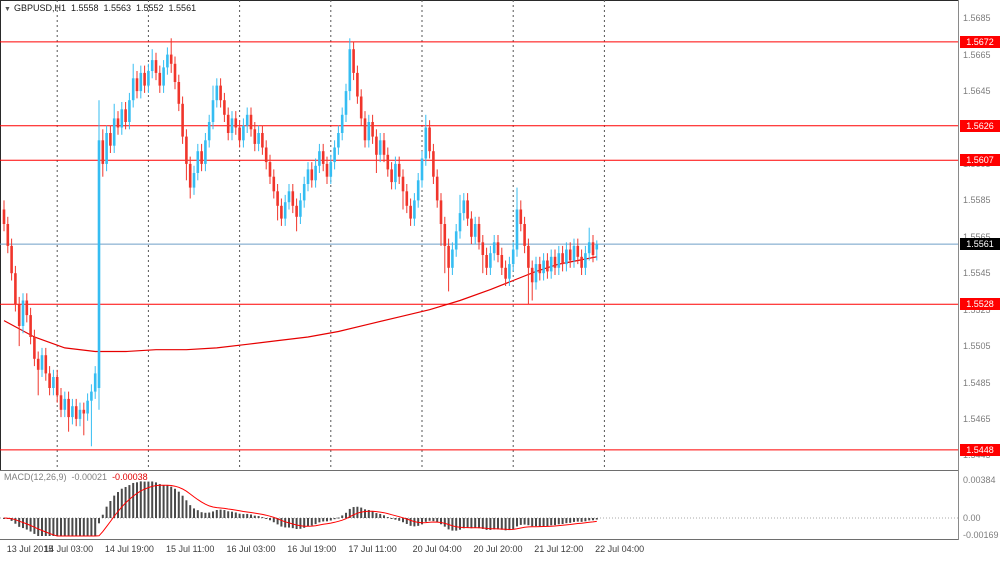  I want to click on time-axis-label: 17 Jul 11:00, so click(372, 549).